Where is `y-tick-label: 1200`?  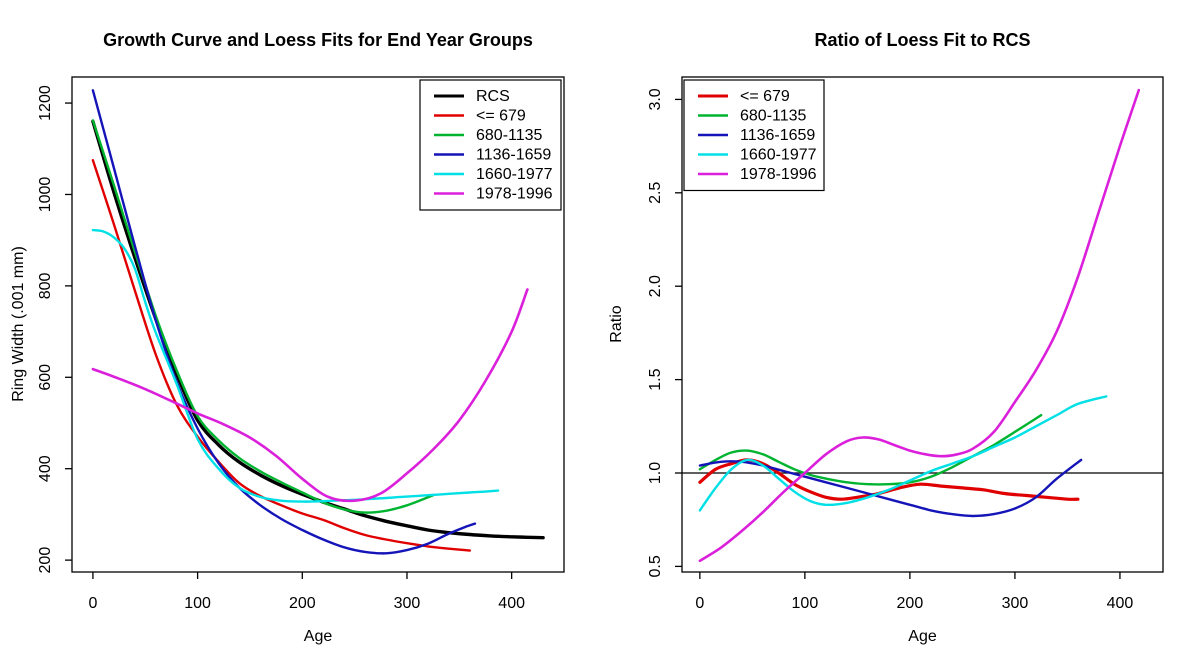
y-tick-label: 1200 is located at coordinates (45, 103).